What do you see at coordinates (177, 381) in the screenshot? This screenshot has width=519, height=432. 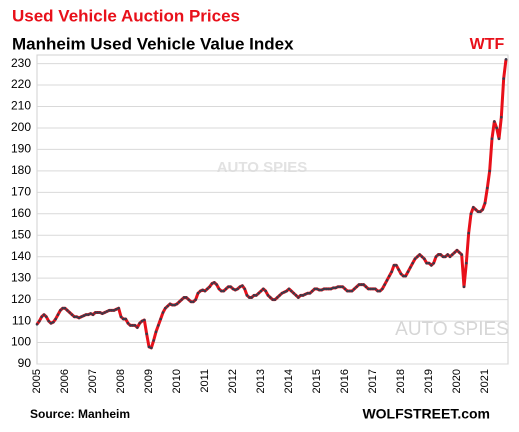 I see `x-tick-label: 2010` at bounding box center [177, 381].